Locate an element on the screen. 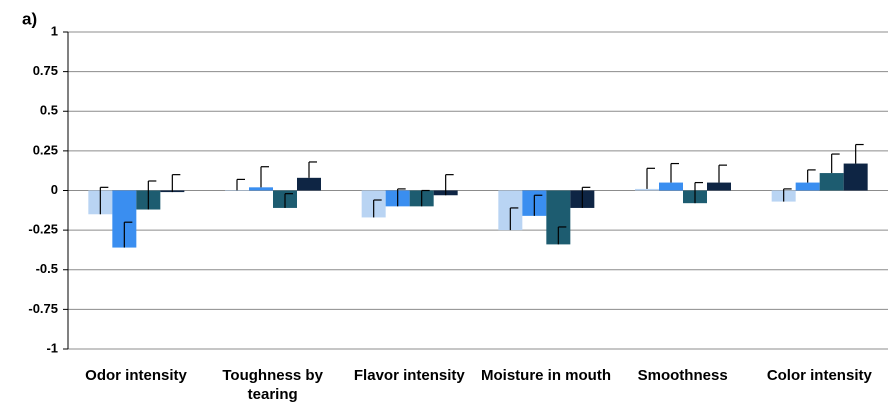 The image size is (890, 411). y-tick-label: 0.75 is located at coordinates (45, 70).